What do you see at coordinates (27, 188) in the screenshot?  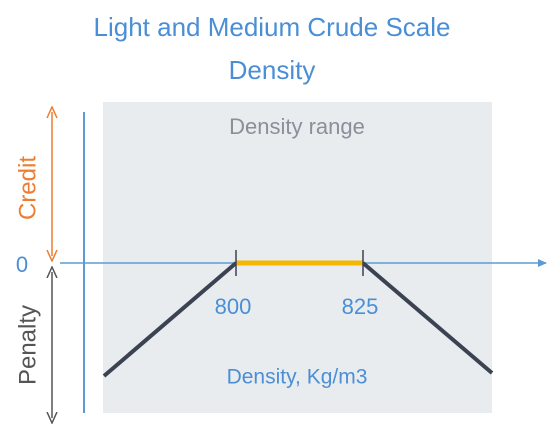 I see `credit-label: Credit` at bounding box center [27, 188].